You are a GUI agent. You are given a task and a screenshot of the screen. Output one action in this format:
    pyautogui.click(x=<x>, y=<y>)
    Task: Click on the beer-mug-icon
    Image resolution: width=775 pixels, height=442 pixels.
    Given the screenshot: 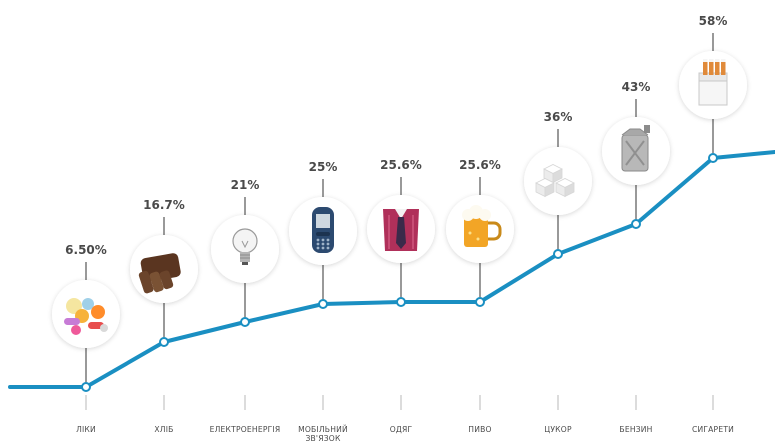 What is the action you would take?
    pyautogui.click(x=480, y=229)
    